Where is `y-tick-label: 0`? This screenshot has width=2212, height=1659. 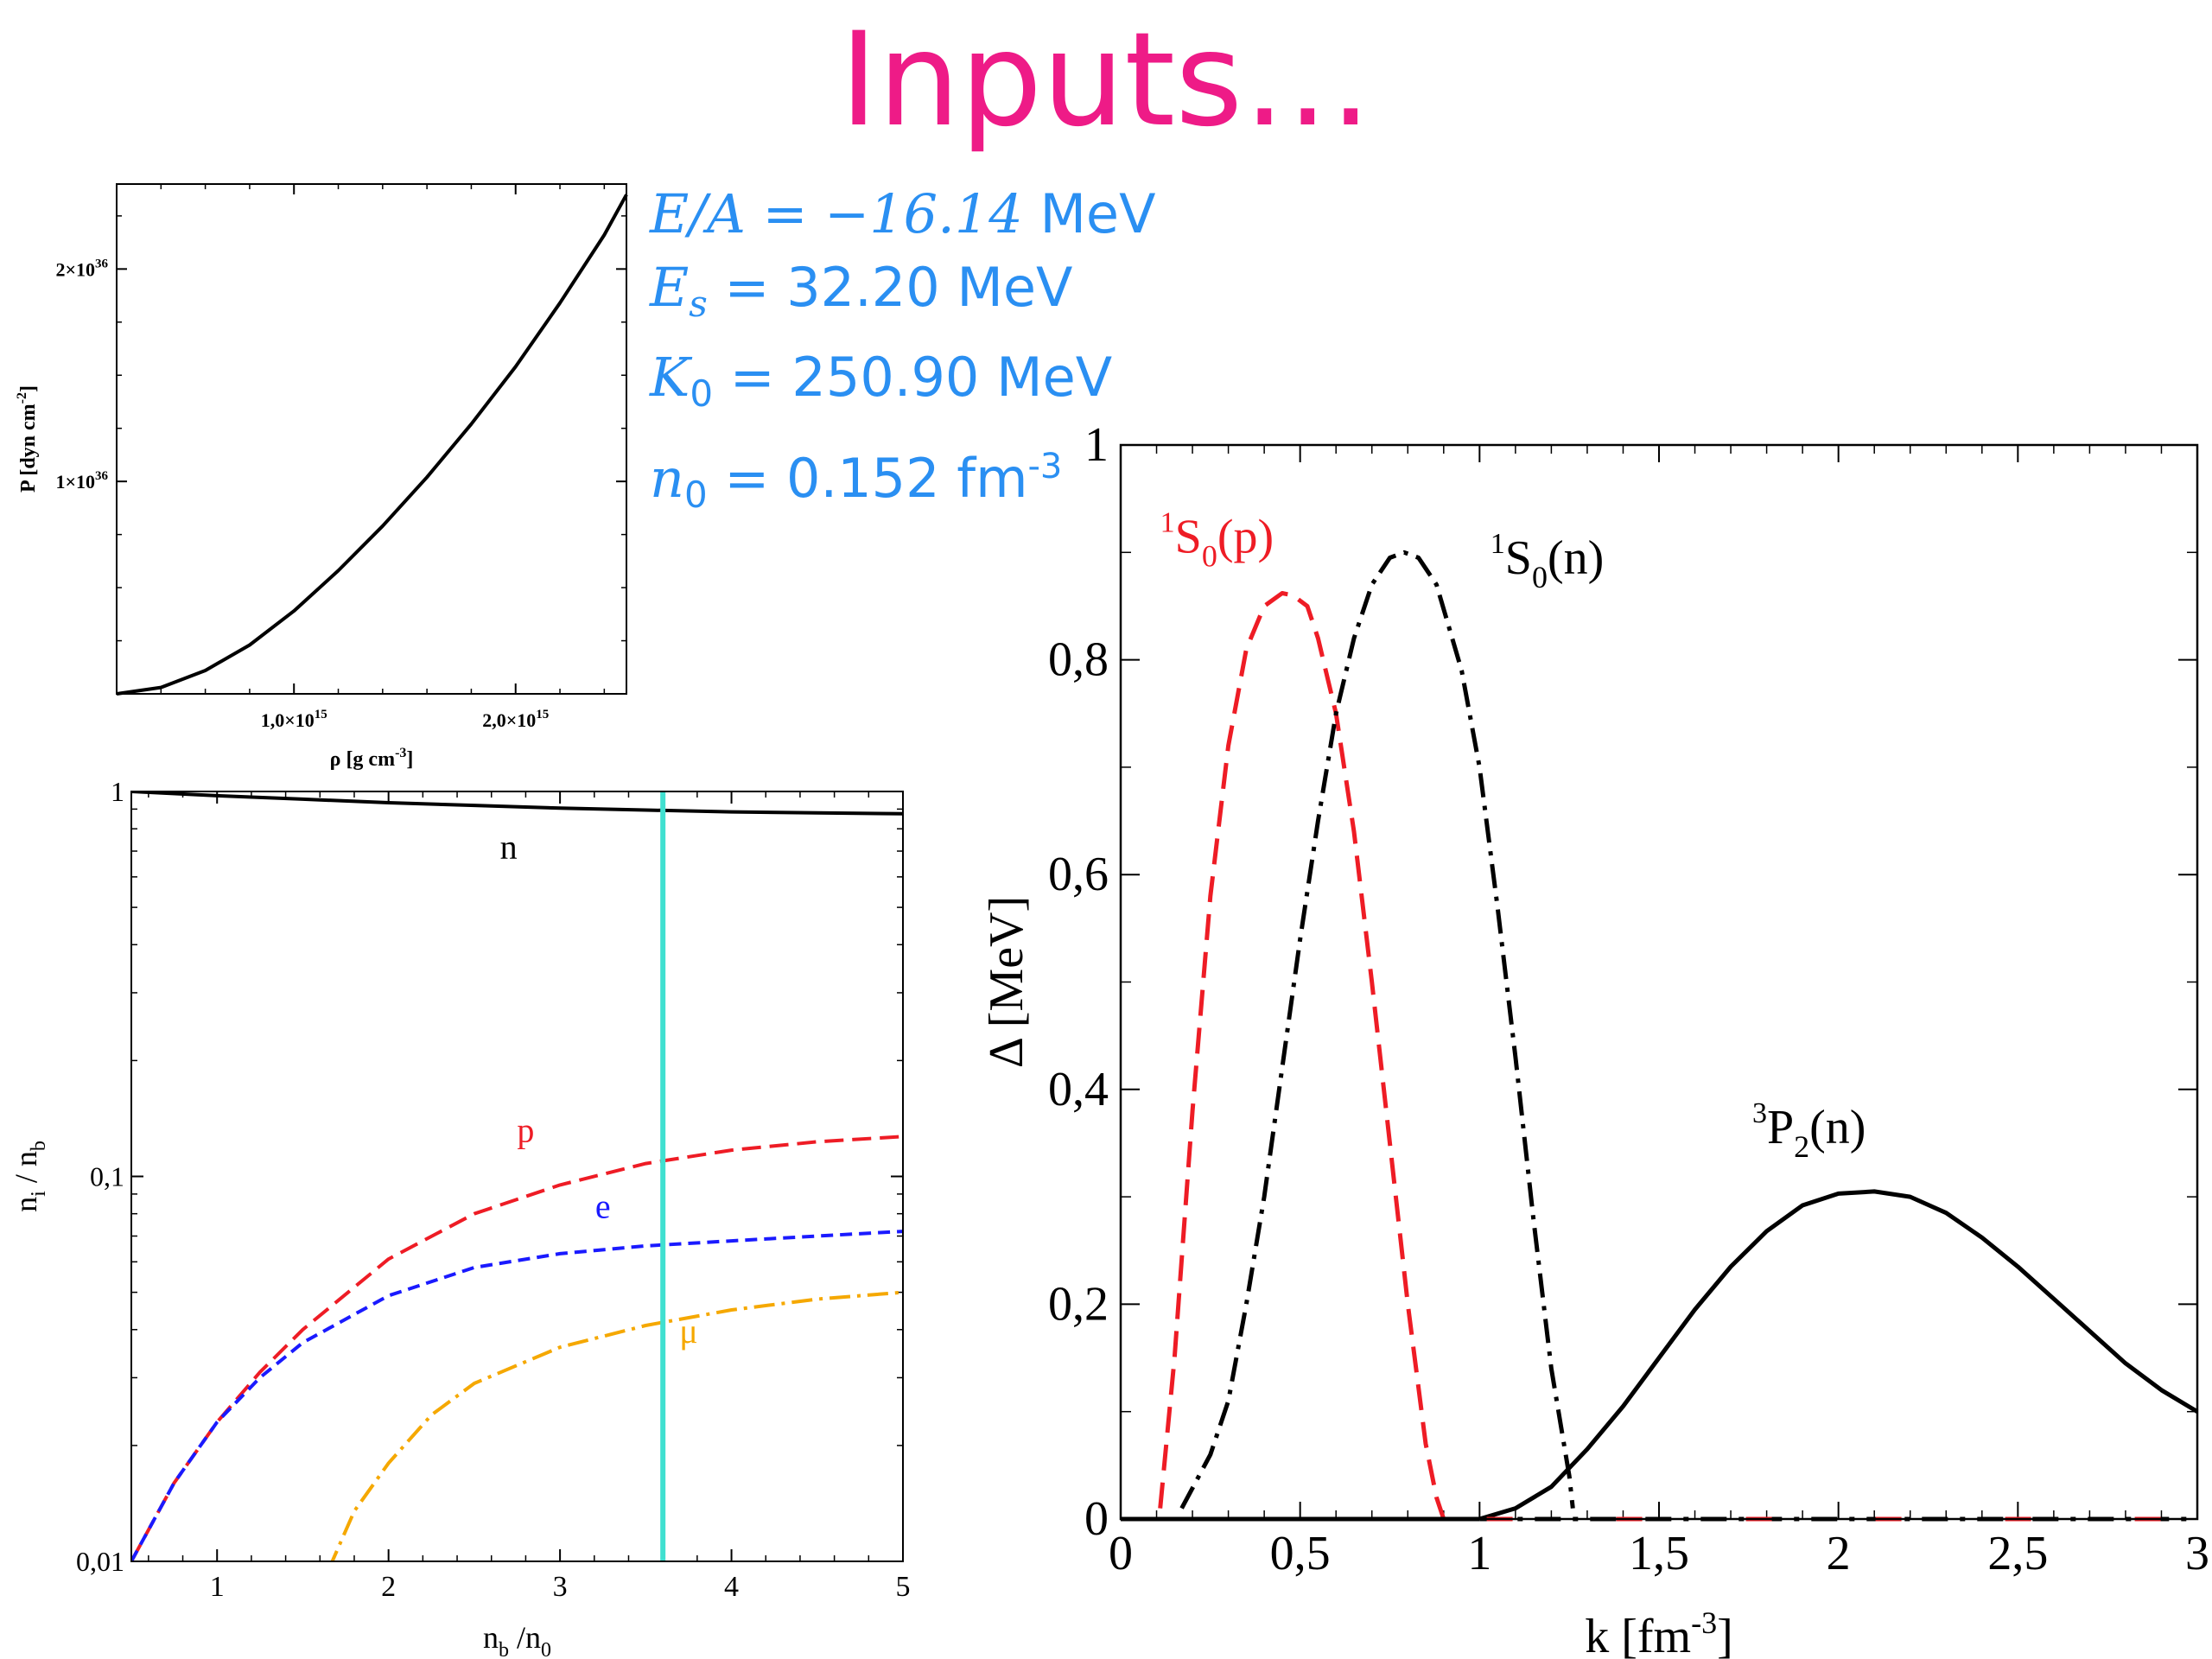
y-tick-label: 0 is located at coordinates (1096, 1519).